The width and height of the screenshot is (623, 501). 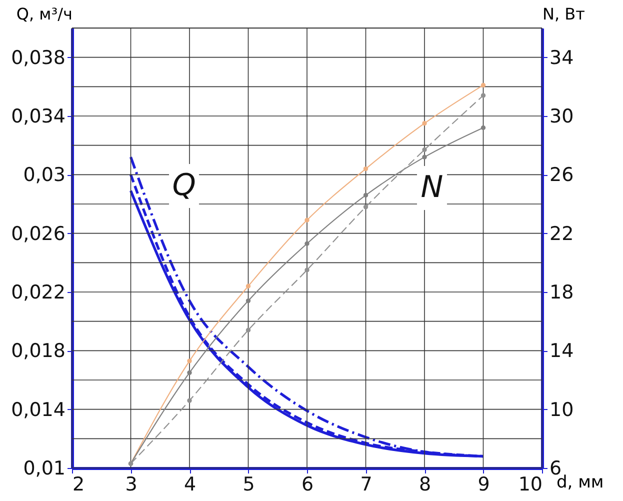 I want to click on annotation: Q, so click(x=184, y=185).